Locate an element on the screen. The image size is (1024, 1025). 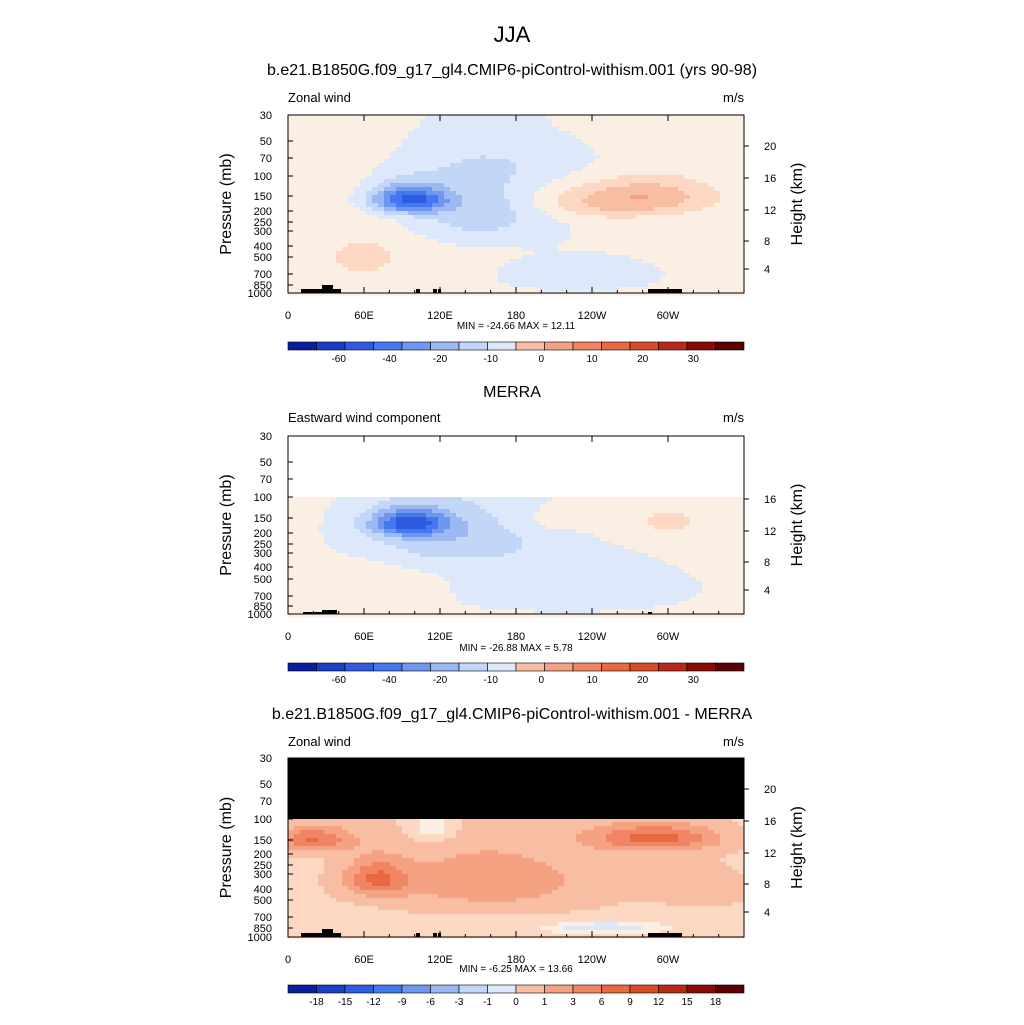
topography-block is located at coordinates (418, 291).